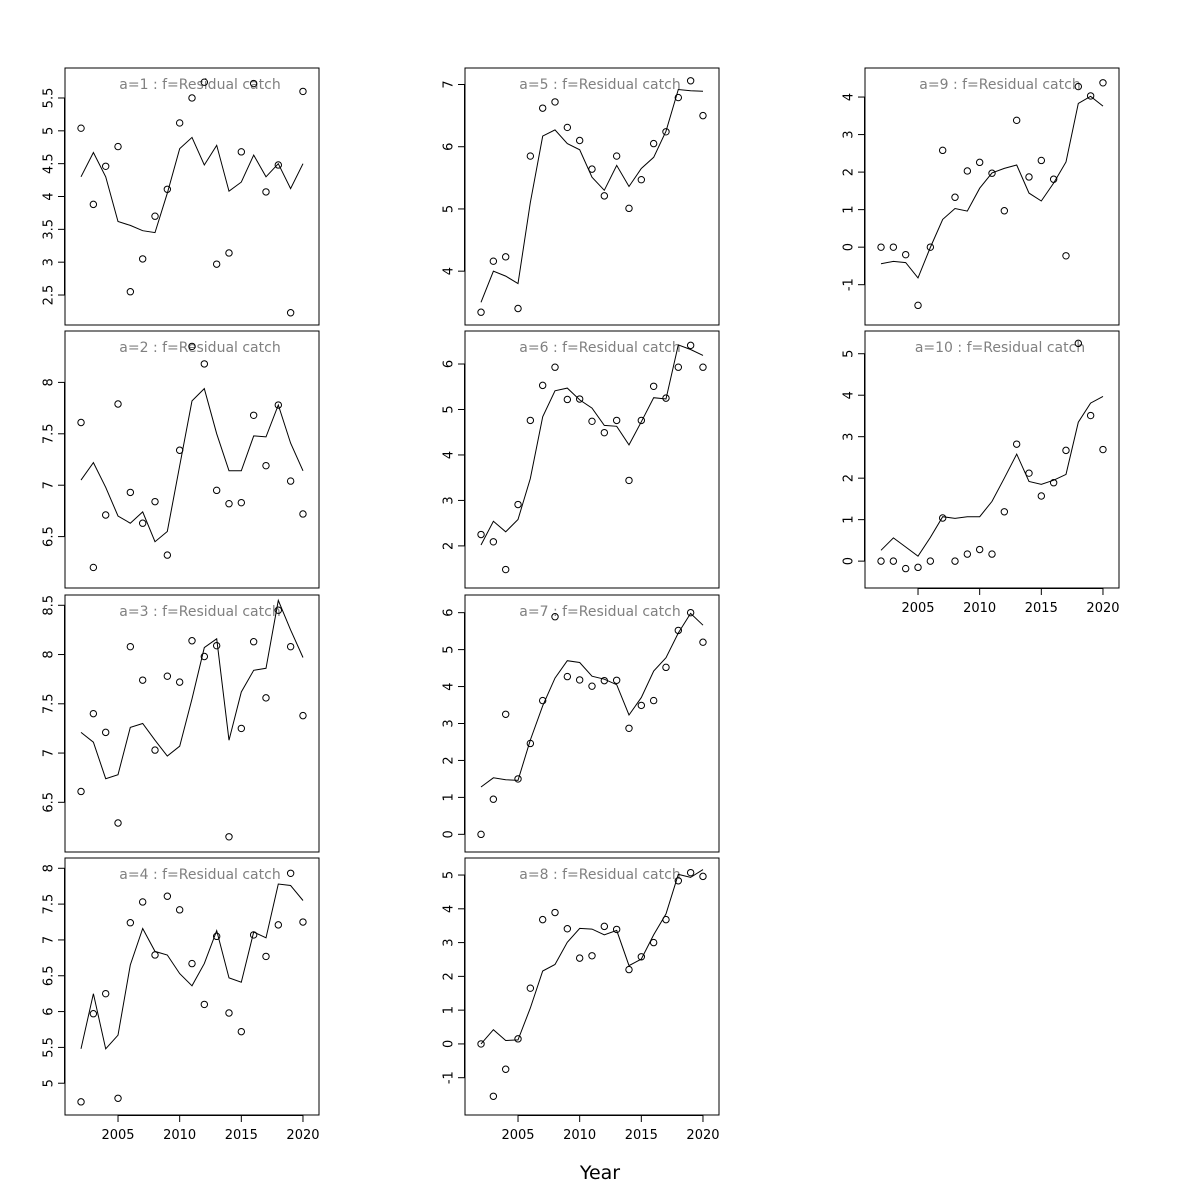  I want to click on y-tick-label: 6.5, so click(49, 536).